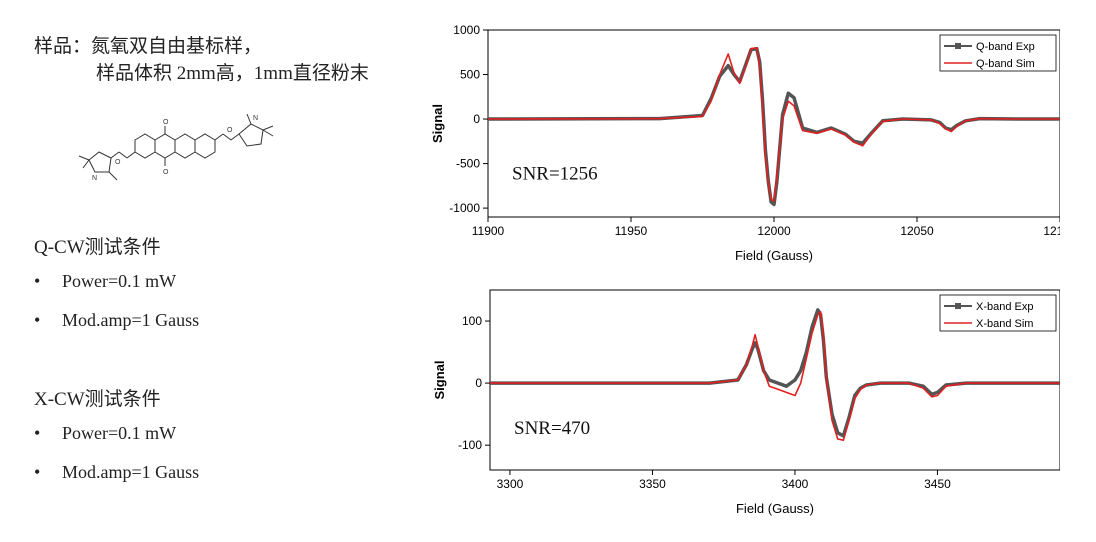 The image size is (1096, 542). I want to click on molecule-structure-diagram: O O O O N N, so click(176, 147).